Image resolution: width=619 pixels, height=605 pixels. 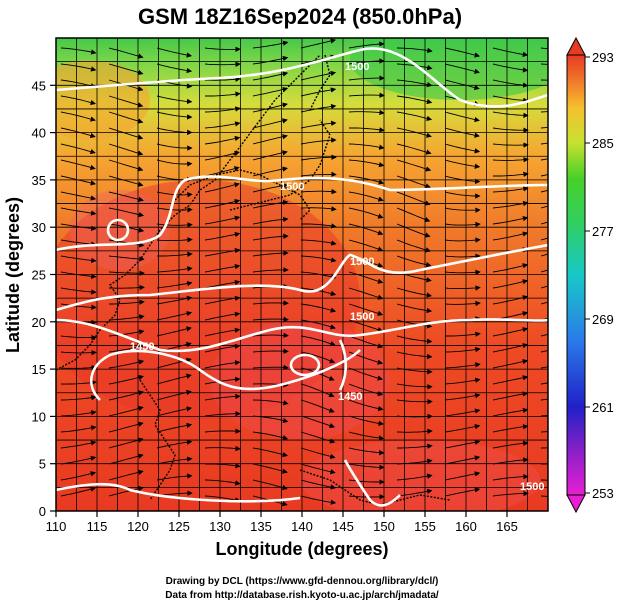 What do you see at coordinates (42, 511) in the screenshot?
I see `y-tick-label: 0` at bounding box center [42, 511].